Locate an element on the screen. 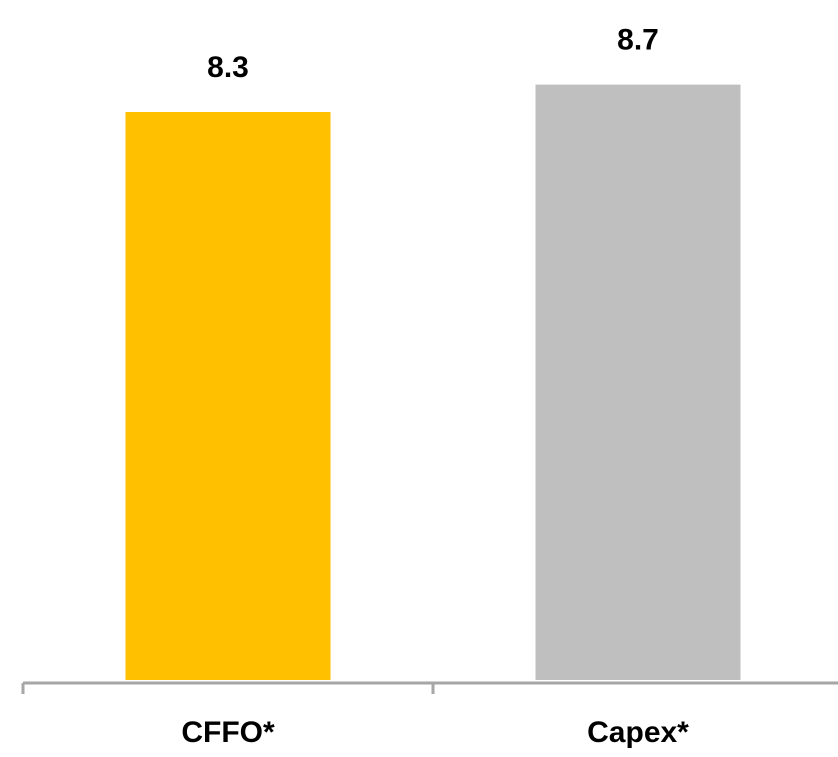  category-label-cffo: CFFO* is located at coordinates (228, 732).